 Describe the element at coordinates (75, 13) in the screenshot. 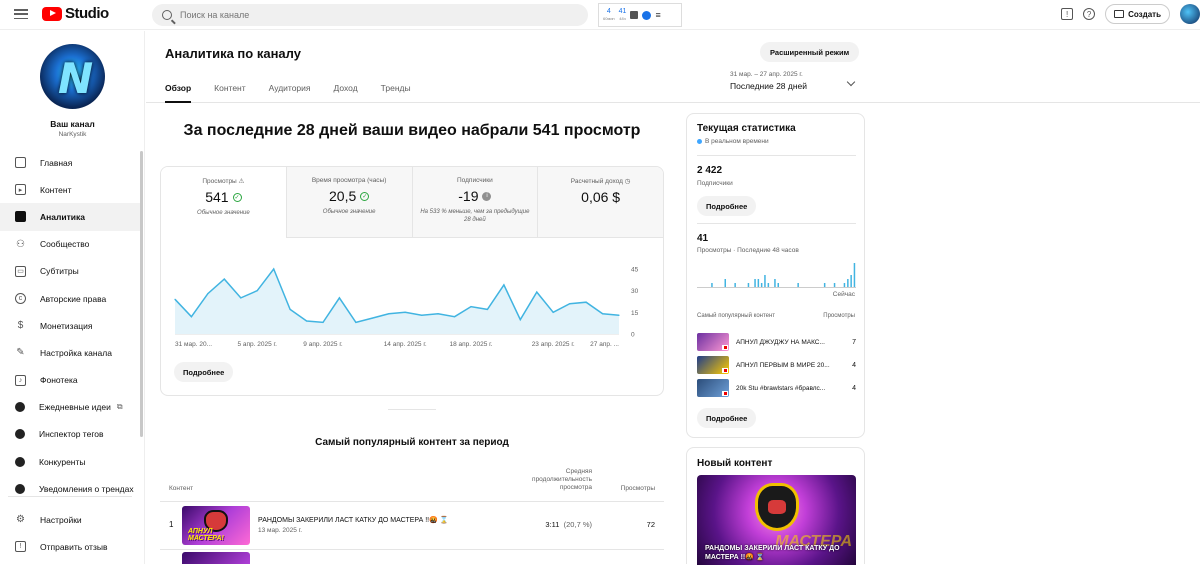

I see `studio-logo: Studio` at that location.